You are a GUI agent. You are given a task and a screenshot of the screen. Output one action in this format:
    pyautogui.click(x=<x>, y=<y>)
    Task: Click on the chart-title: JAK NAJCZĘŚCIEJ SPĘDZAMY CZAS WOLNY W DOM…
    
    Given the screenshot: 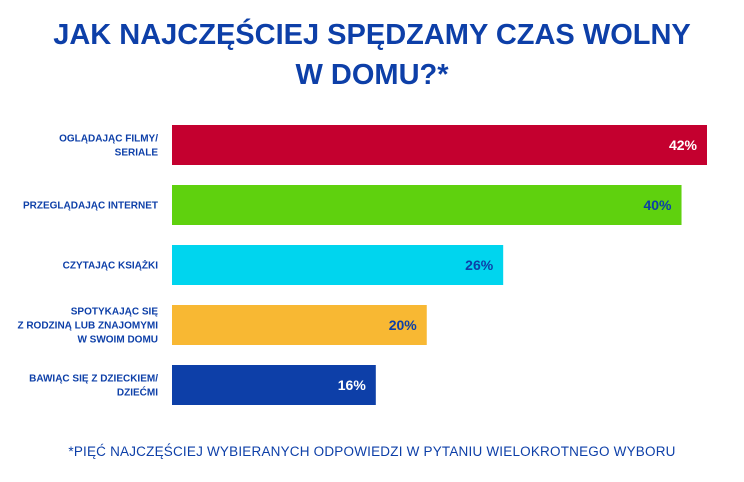 What is the action you would take?
    pyautogui.click(x=372, y=54)
    